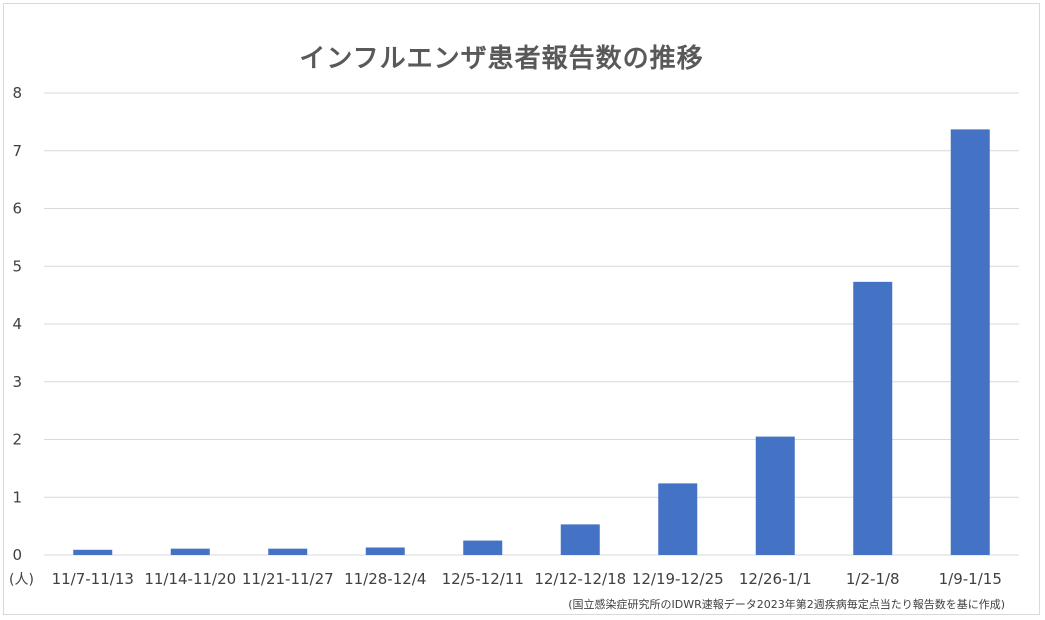  What do you see at coordinates (288, 579) in the screenshot?
I see `x-tick-label: 11/21-11/27` at bounding box center [288, 579].